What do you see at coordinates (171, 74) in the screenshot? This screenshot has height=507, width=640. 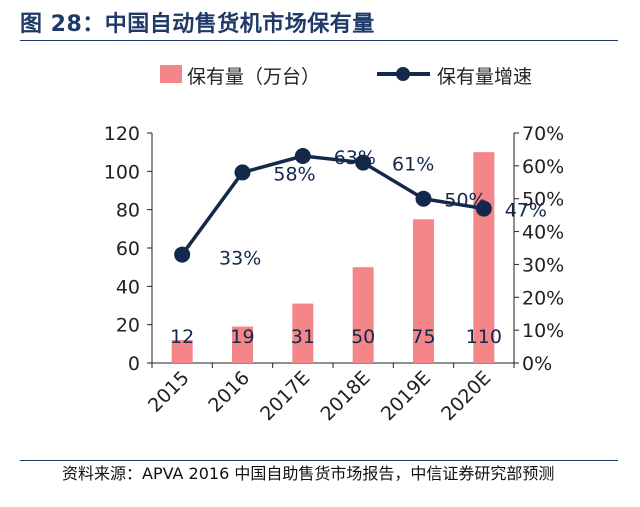 I see `legend-bar-swatch` at bounding box center [171, 74].